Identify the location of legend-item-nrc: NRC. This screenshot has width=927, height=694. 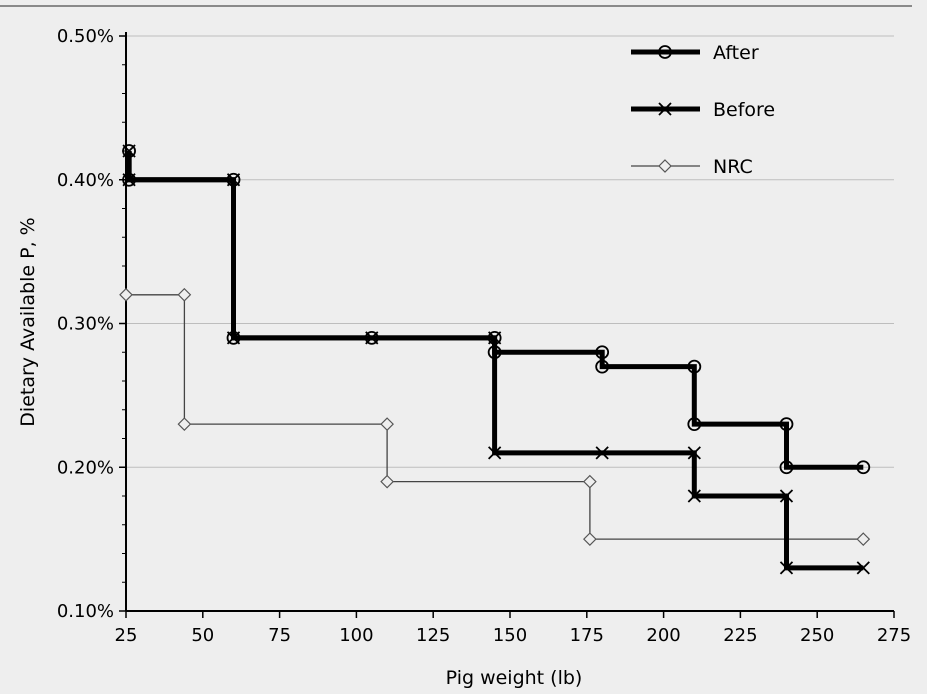
(692, 167).